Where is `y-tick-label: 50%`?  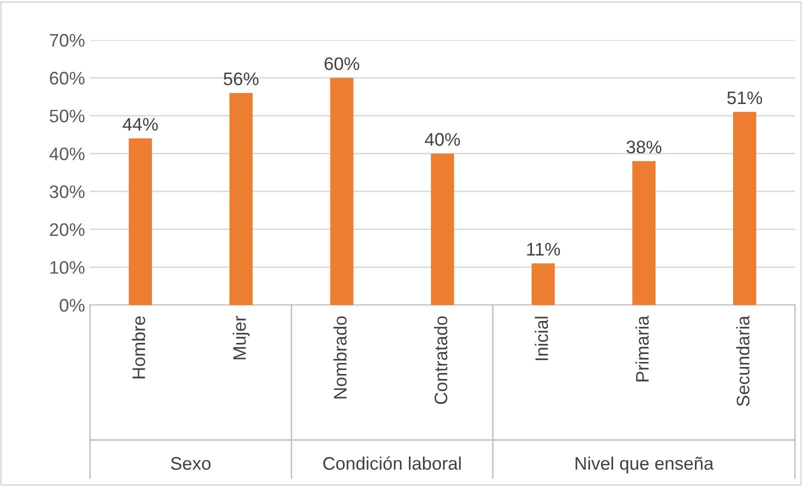 y-tick-label: 50% is located at coordinates (67, 116).